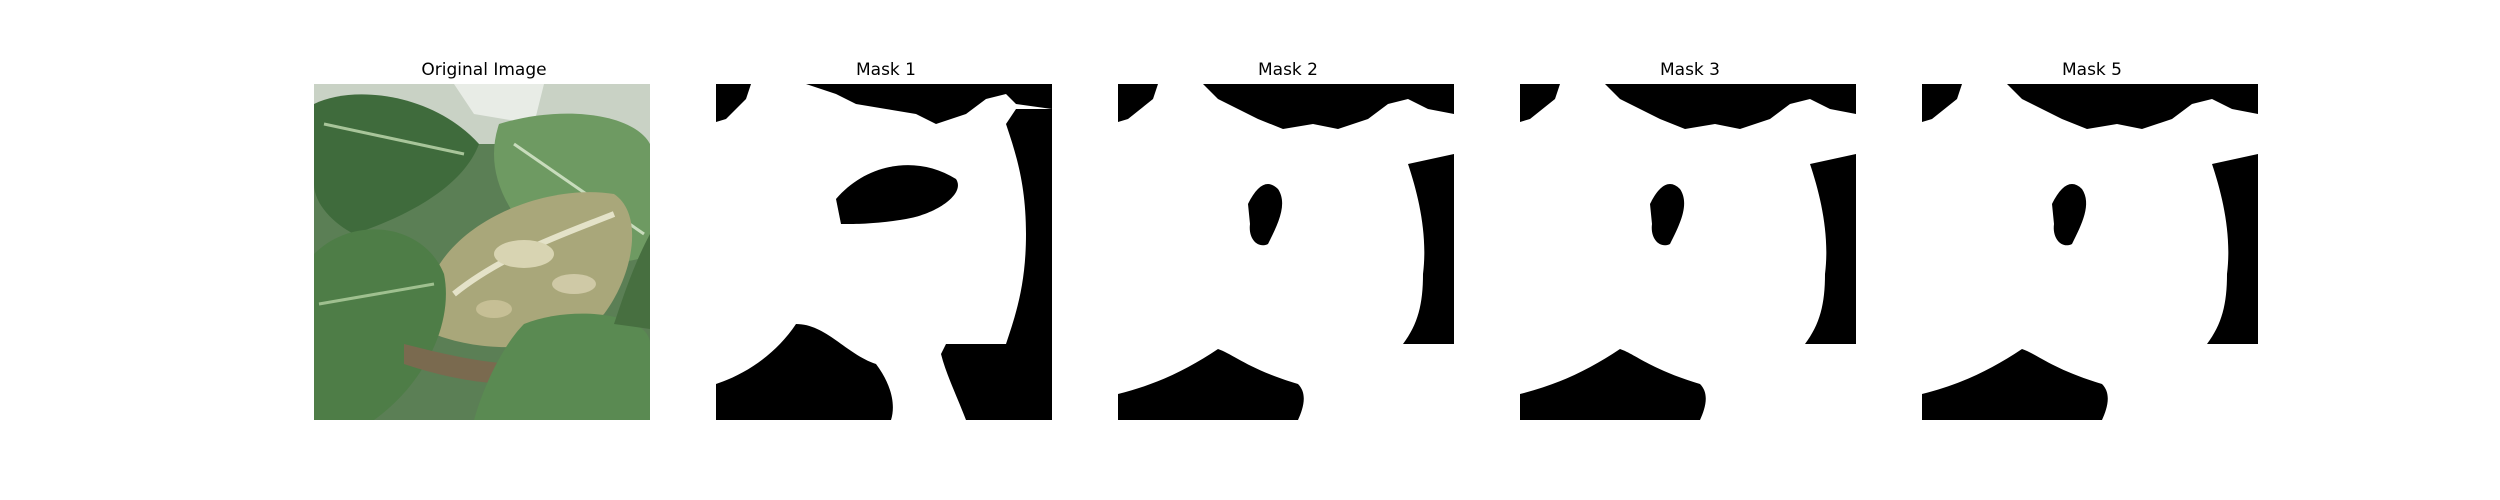 This screenshot has height=500, width=2500. I want to click on mask-5-image, so click(2090, 252).